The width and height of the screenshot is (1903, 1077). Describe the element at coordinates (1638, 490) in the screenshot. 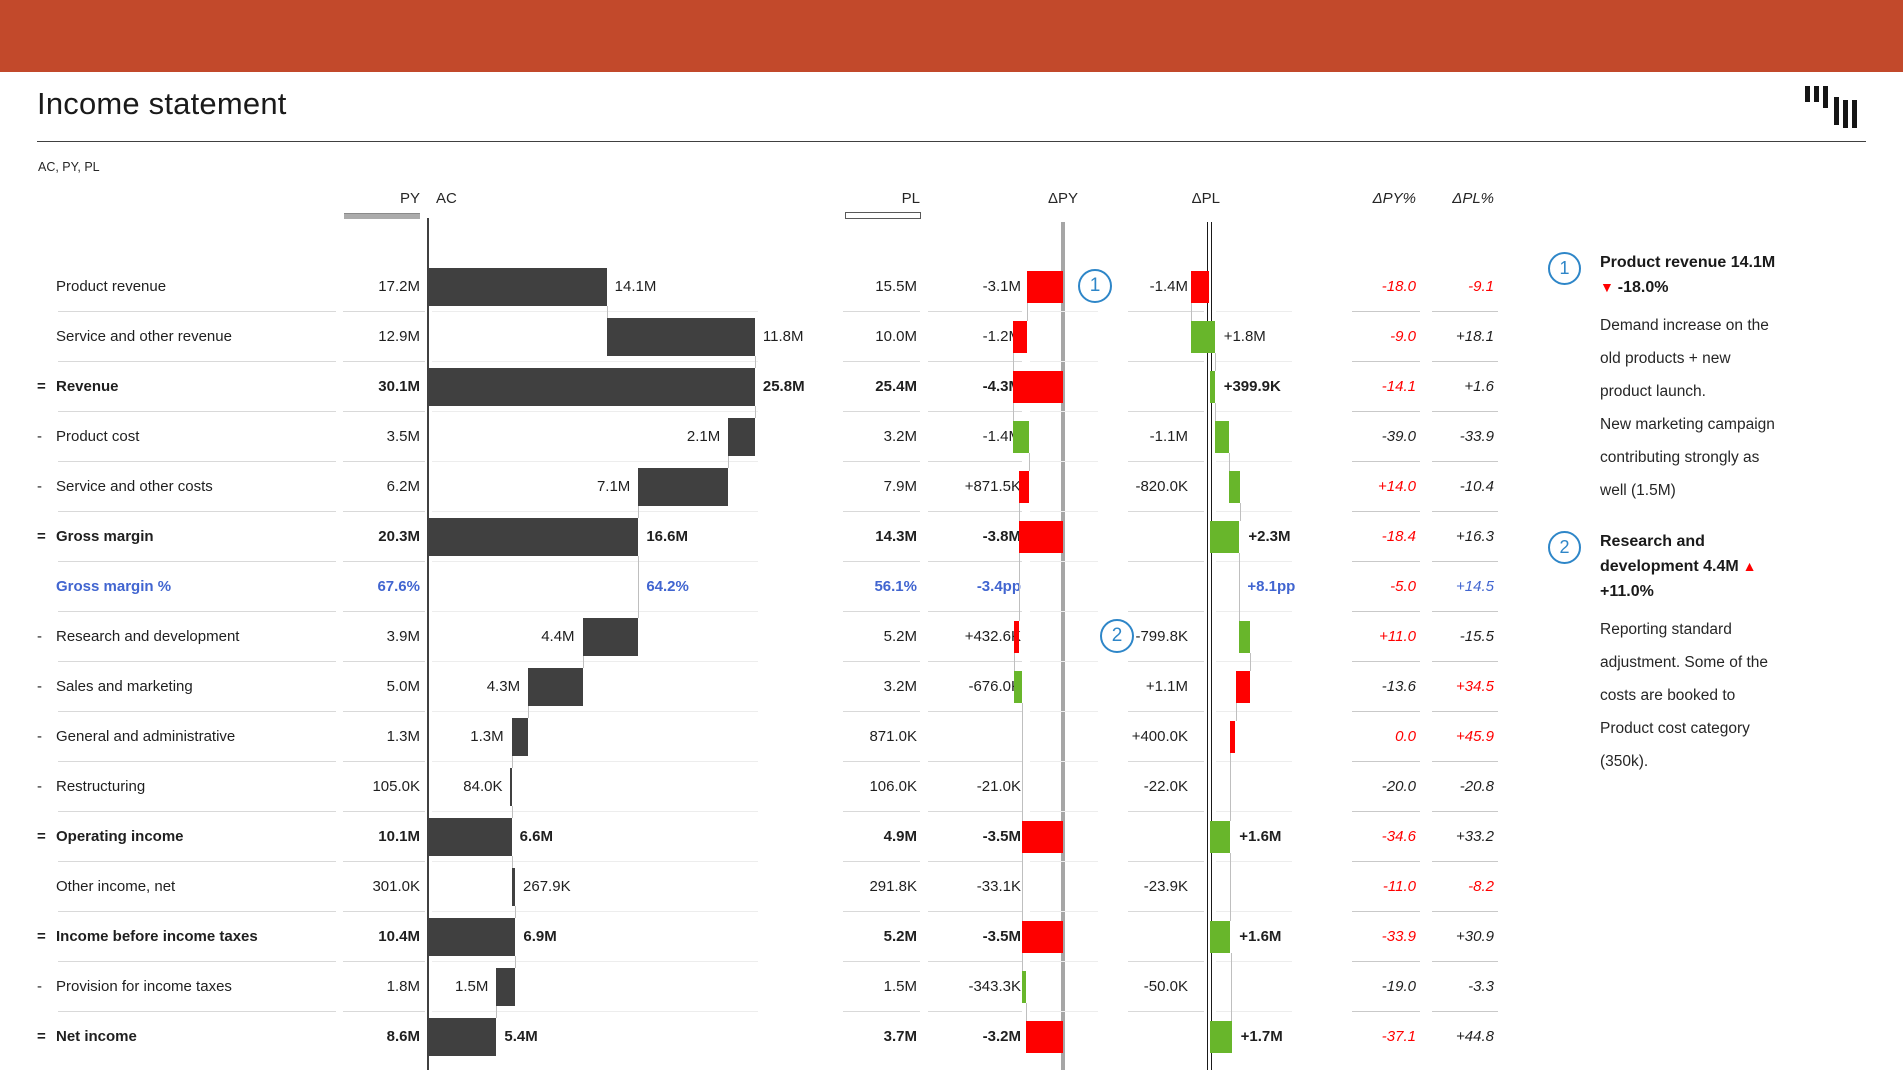

I see `annotation-body-line: well (1.5M)` at that location.